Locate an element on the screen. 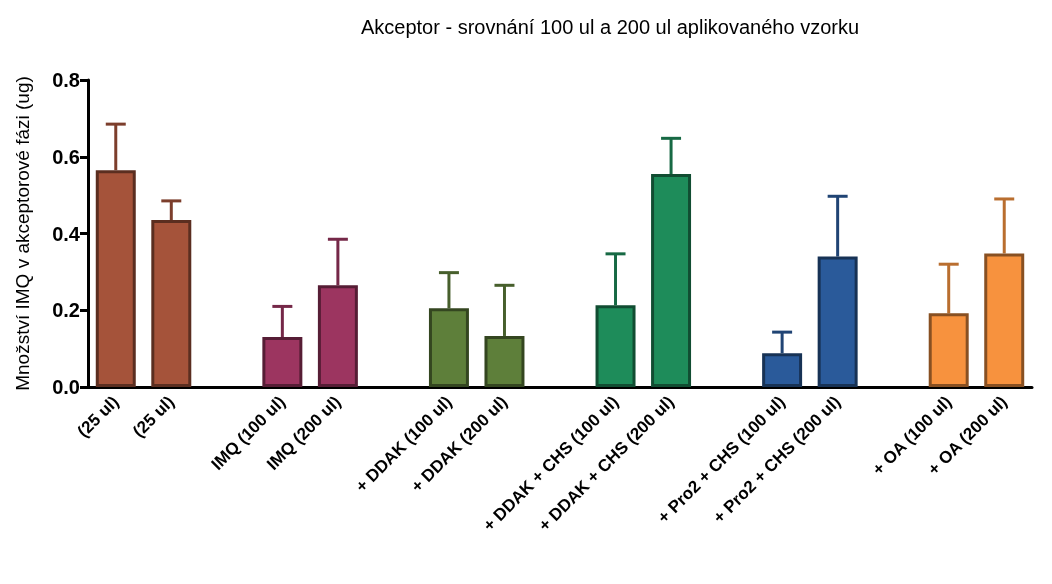 The image size is (1052, 584). chart-title: Akceptor - srovnání 100 ul a 200 ul aplikovaného vzorku is located at coordinates (610, 27).